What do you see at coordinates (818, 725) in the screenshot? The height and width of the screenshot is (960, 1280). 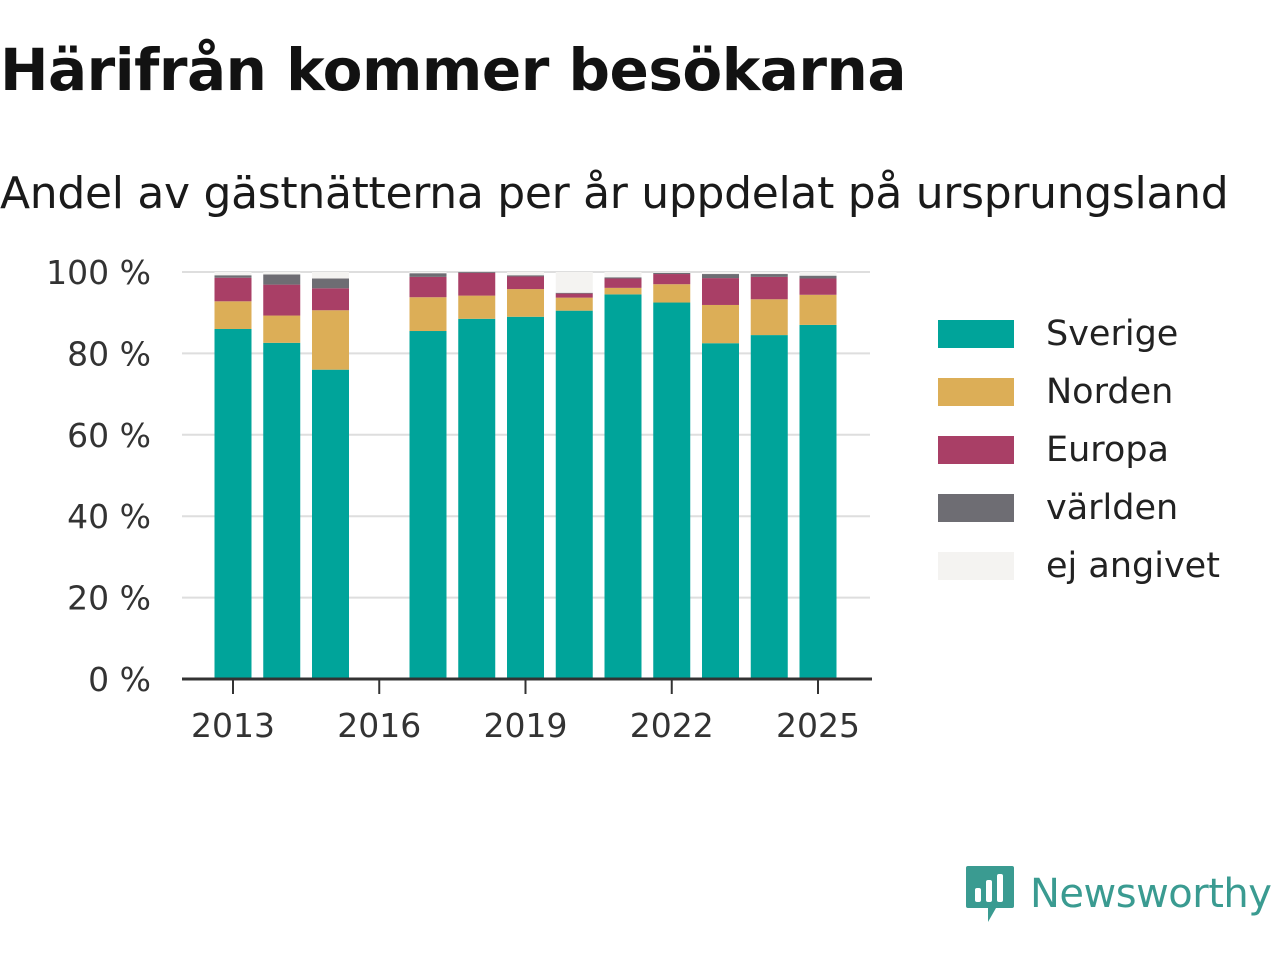 I see `x-tick-label: 2025` at bounding box center [818, 725].